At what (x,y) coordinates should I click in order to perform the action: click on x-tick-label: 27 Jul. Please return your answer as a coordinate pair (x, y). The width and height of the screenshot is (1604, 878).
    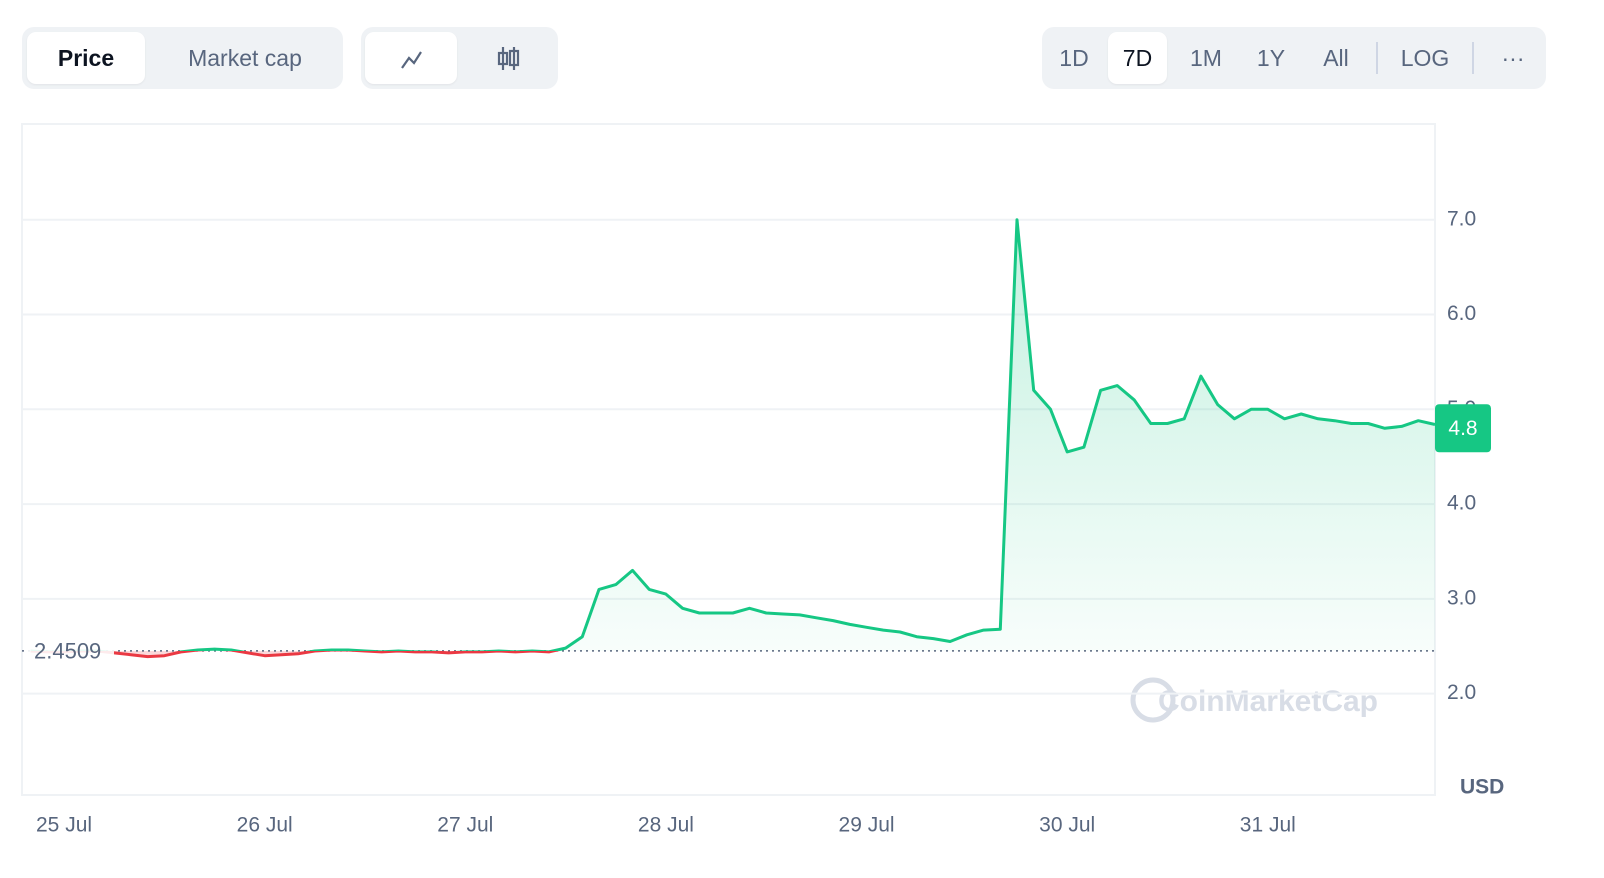
    Looking at the image, I should click on (465, 825).